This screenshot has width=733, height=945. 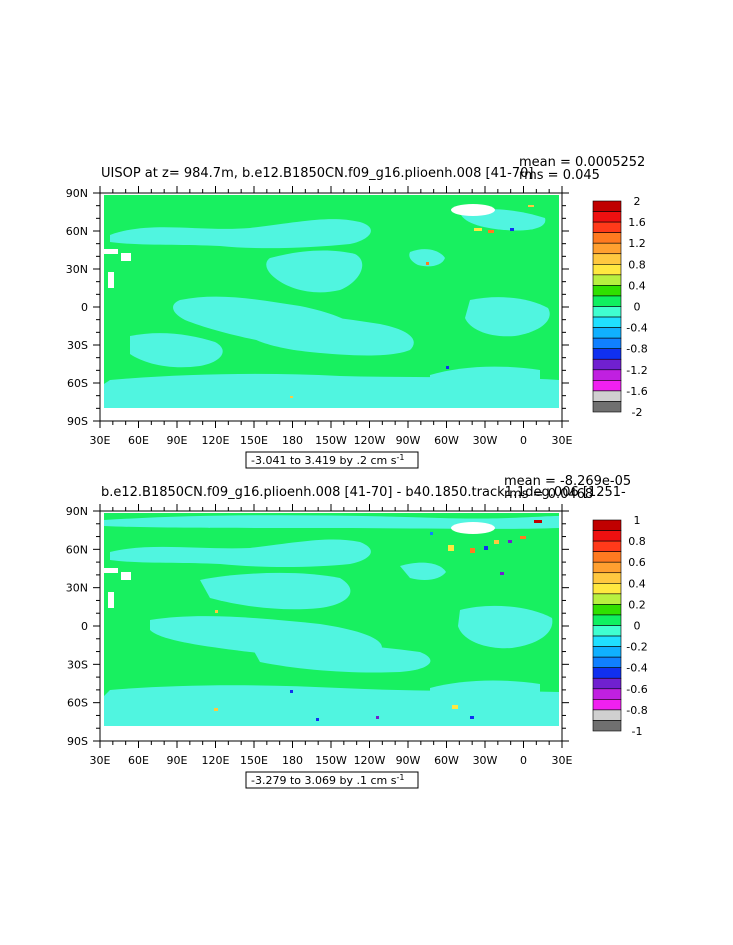 What do you see at coordinates (637, 412) in the screenshot?
I see `colorbar-label: -2` at bounding box center [637, 412].